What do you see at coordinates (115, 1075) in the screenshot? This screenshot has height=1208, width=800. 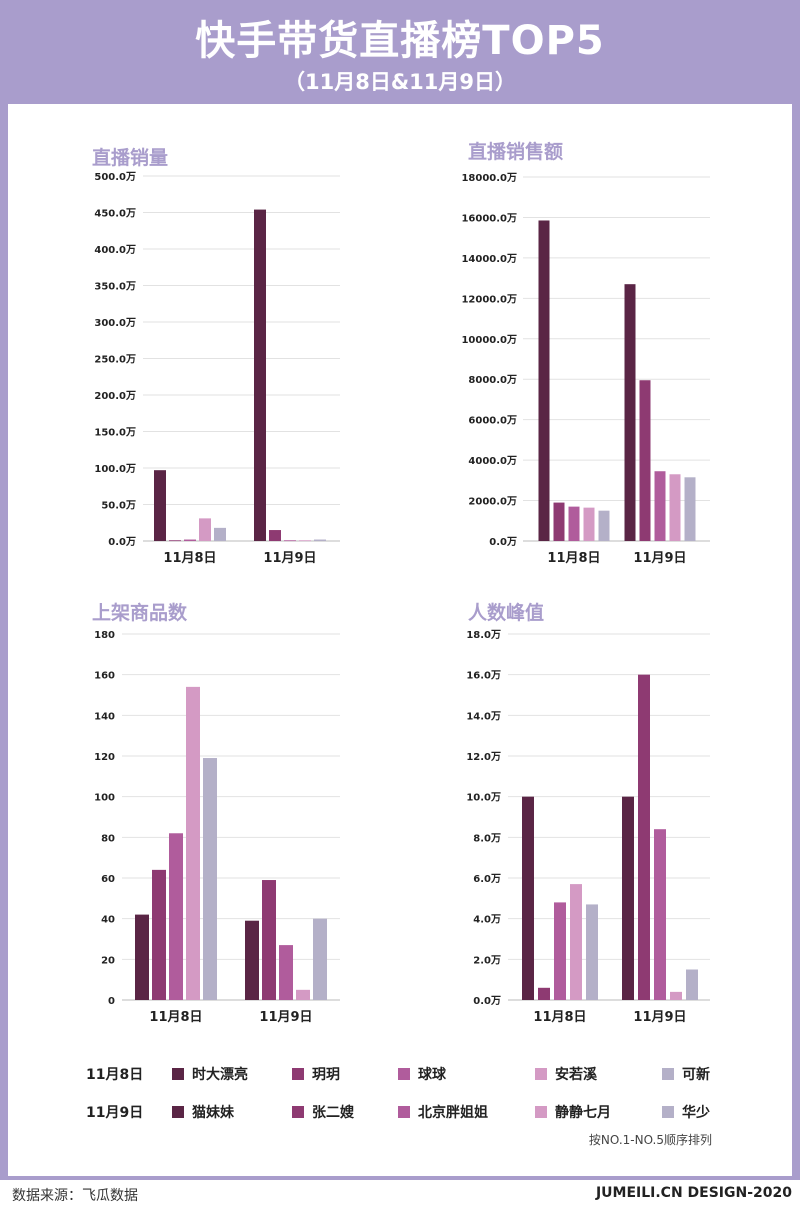 I see `legend-date-1: 11月8日` at bounding box center [115, 1075].